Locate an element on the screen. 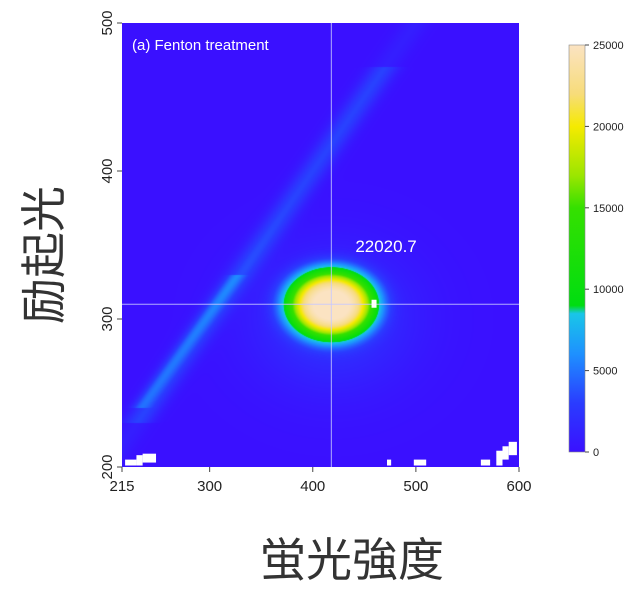 The height and width of the screenshot is (590, 641). x-tick-label: 300 is located at coordinates (209, 486).